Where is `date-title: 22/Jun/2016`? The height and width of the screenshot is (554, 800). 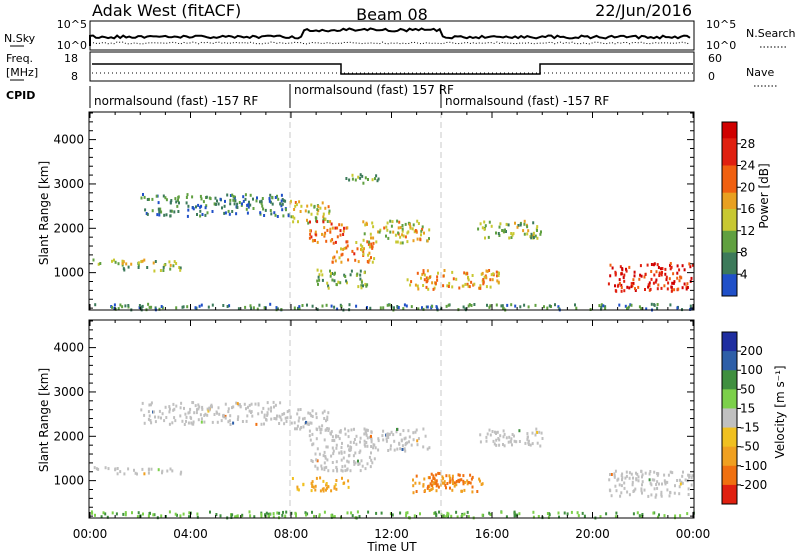 date-title: 22/Jun/2016 is located at coordinates (643, 10).